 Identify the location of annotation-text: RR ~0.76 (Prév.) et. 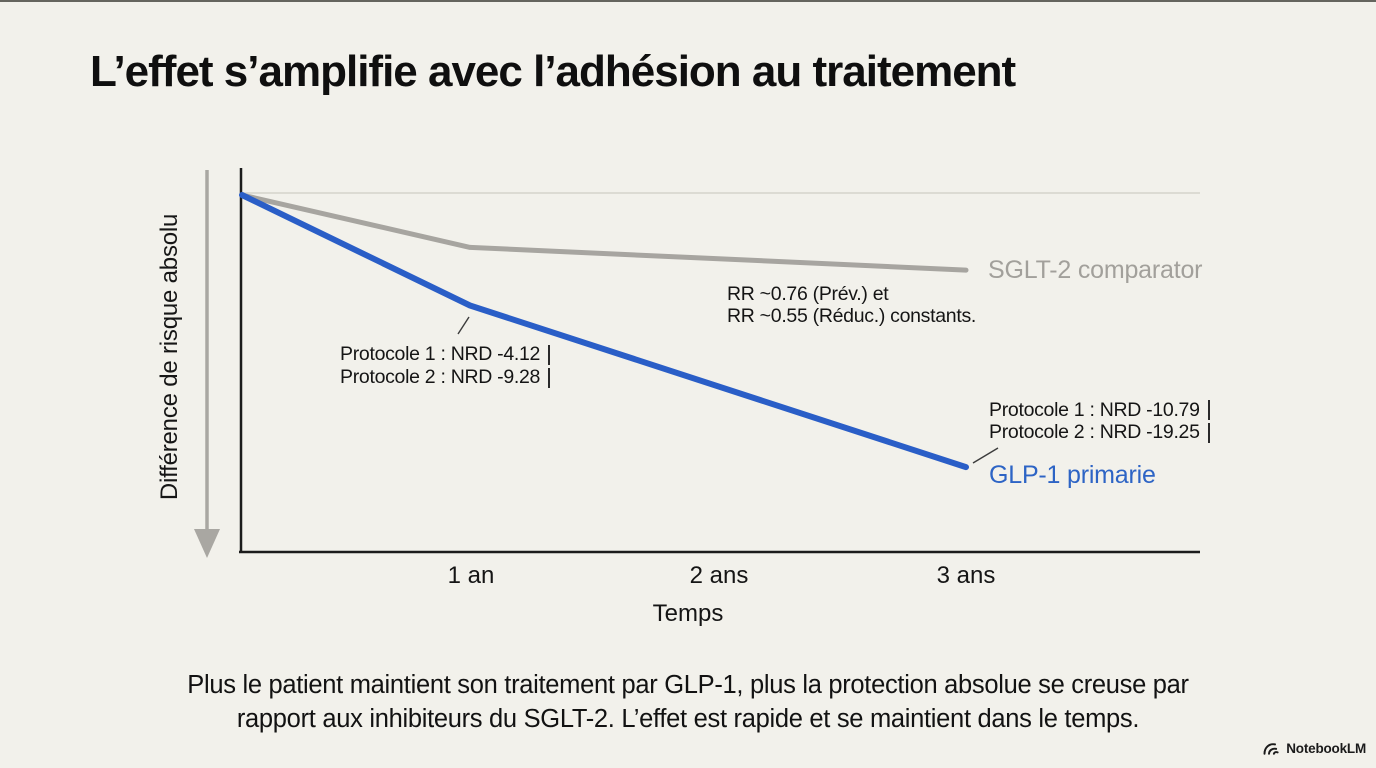
(808, 293).